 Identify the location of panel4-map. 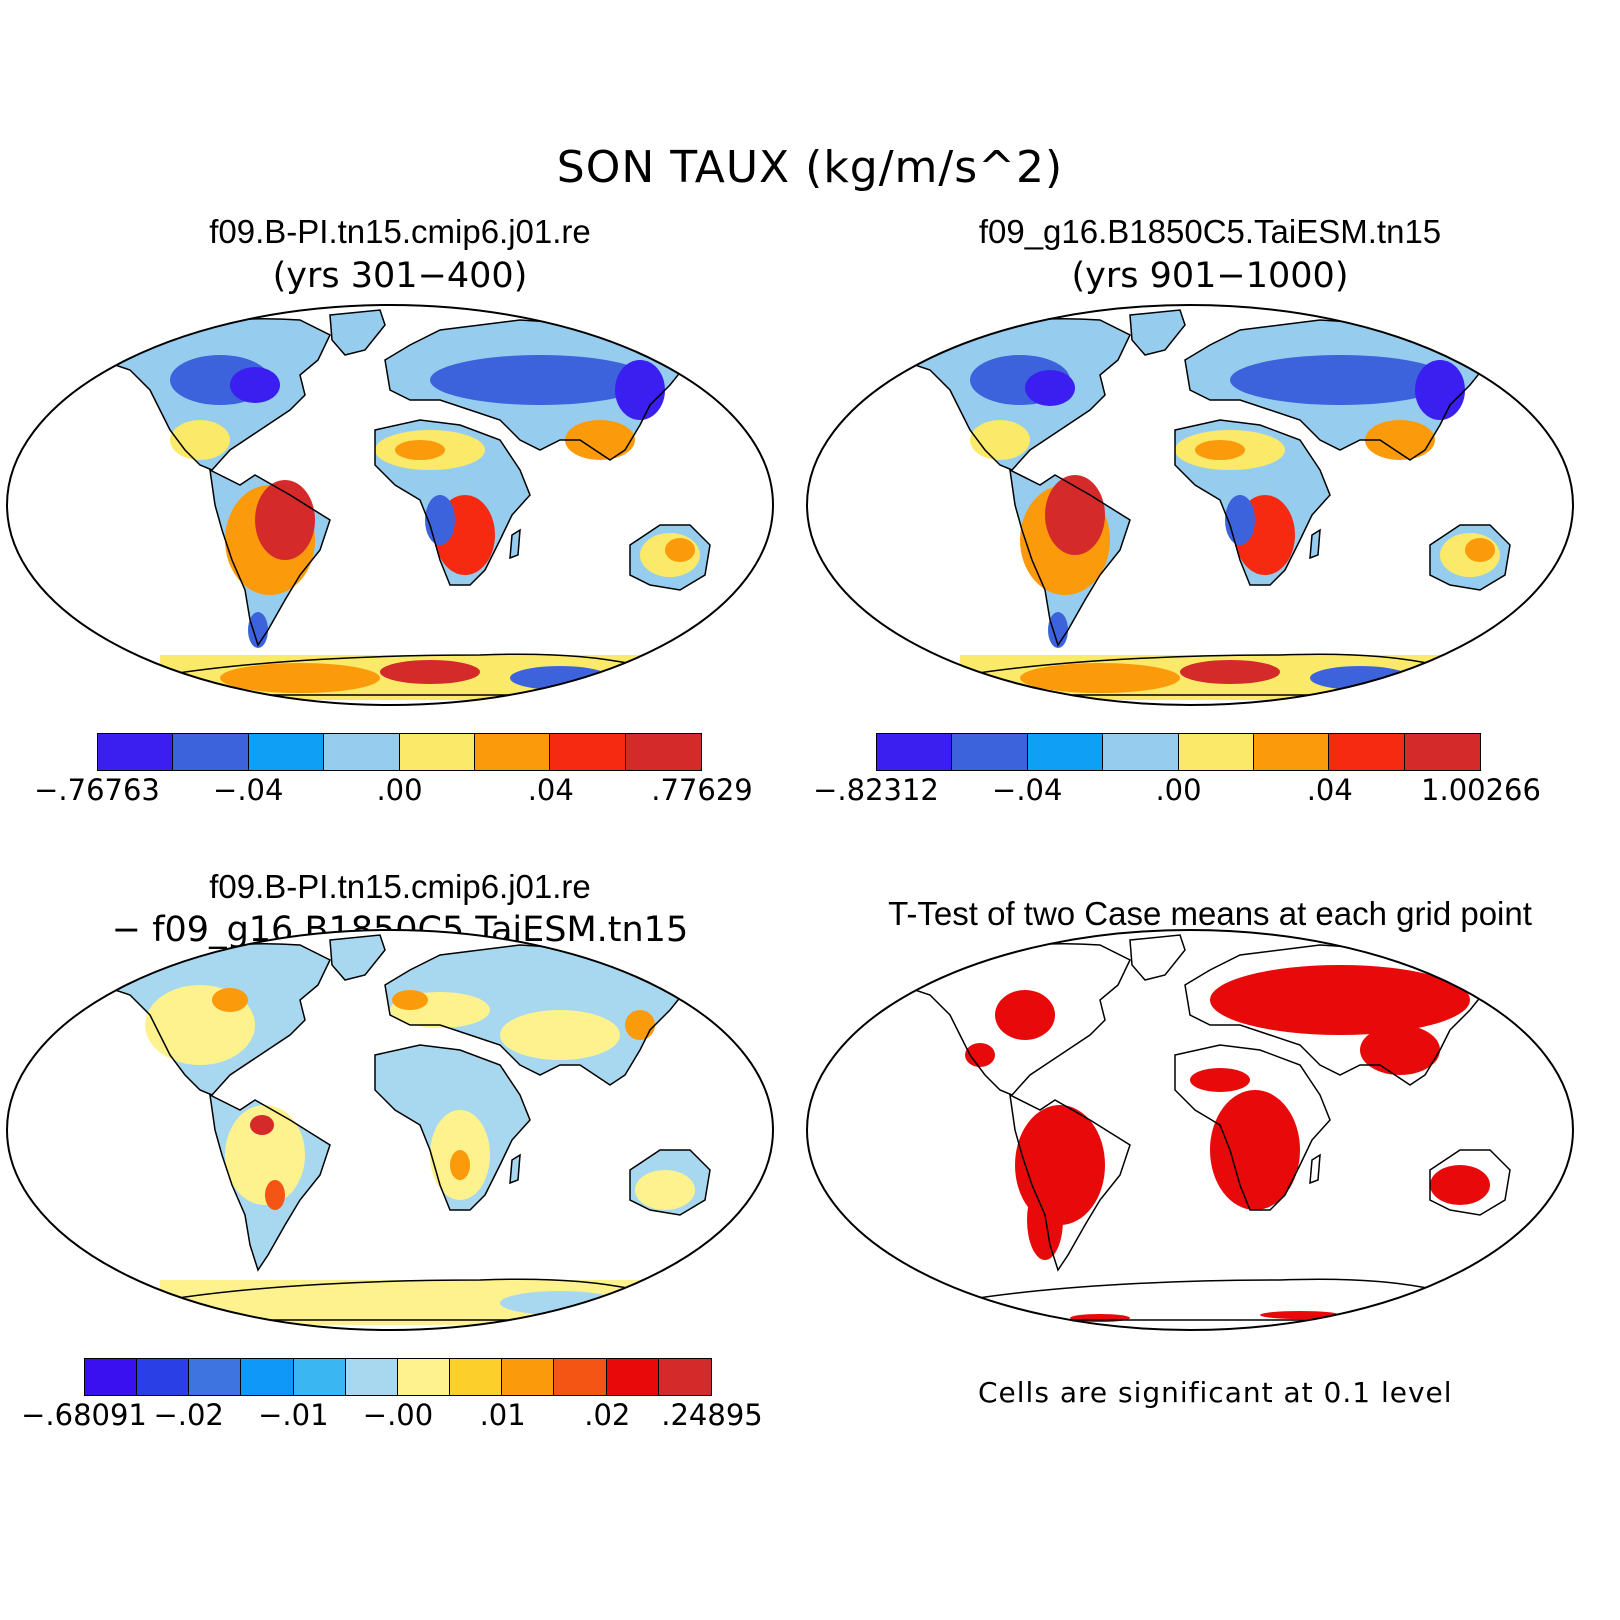
(1190, 1130).